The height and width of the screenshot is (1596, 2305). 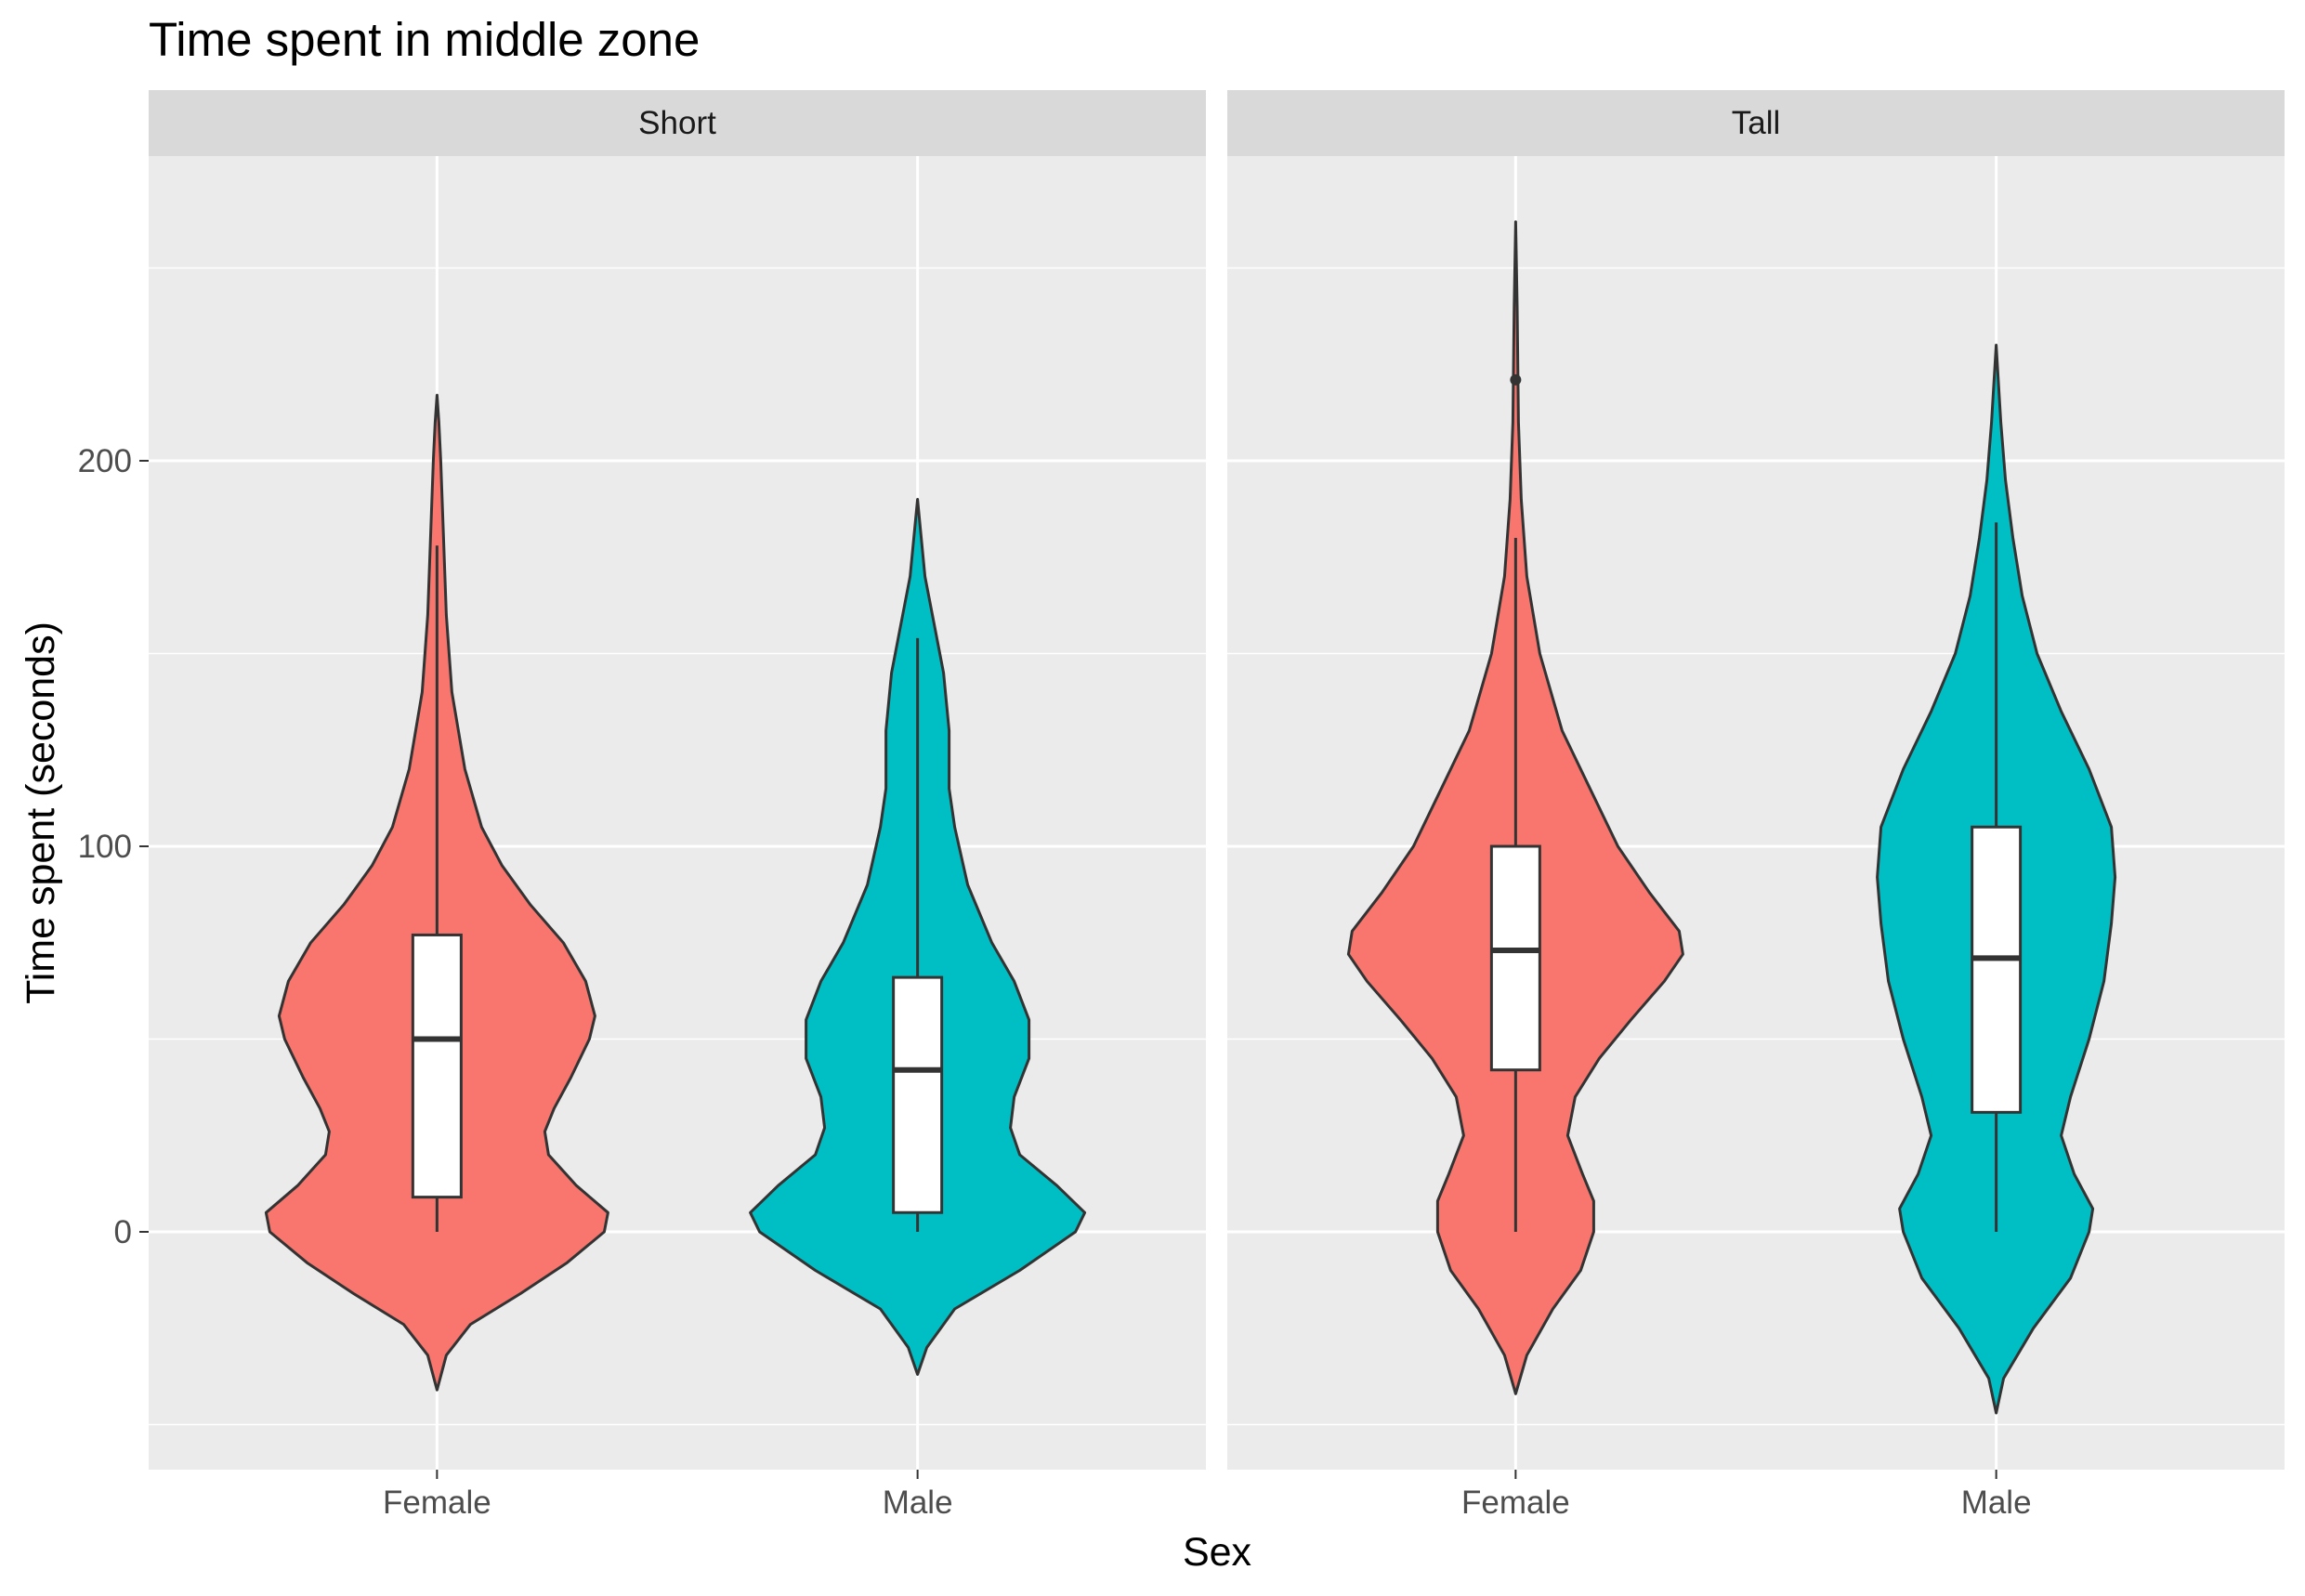 I want to click on outlier-point, so click(x=1516, y=379).